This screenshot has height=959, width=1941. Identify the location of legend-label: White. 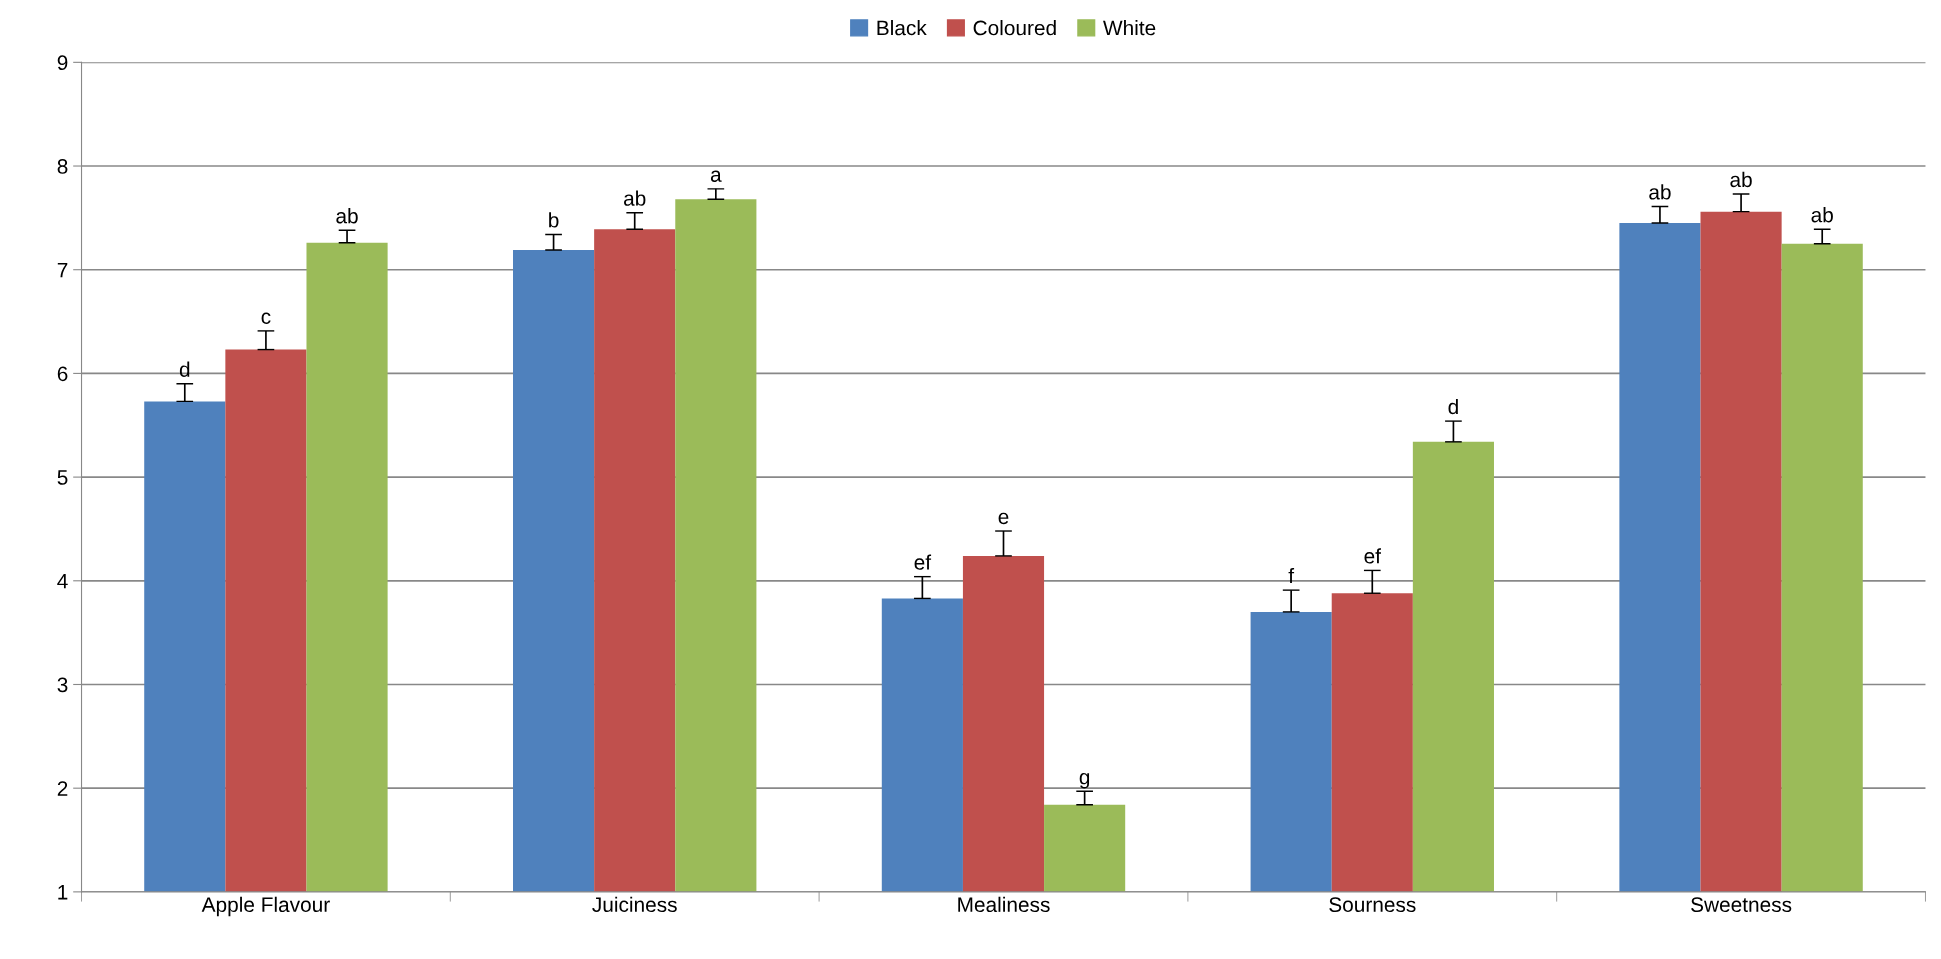
(1129, 28).